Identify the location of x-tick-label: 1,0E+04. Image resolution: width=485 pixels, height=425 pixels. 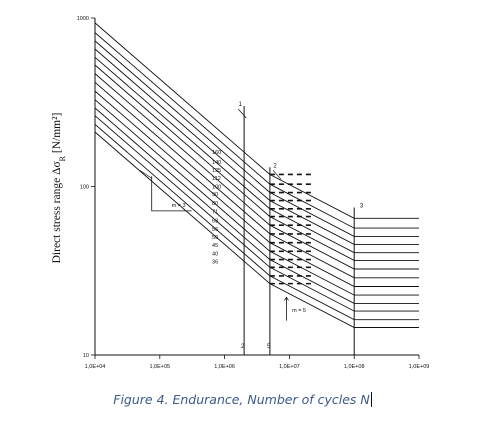
(95, 367).